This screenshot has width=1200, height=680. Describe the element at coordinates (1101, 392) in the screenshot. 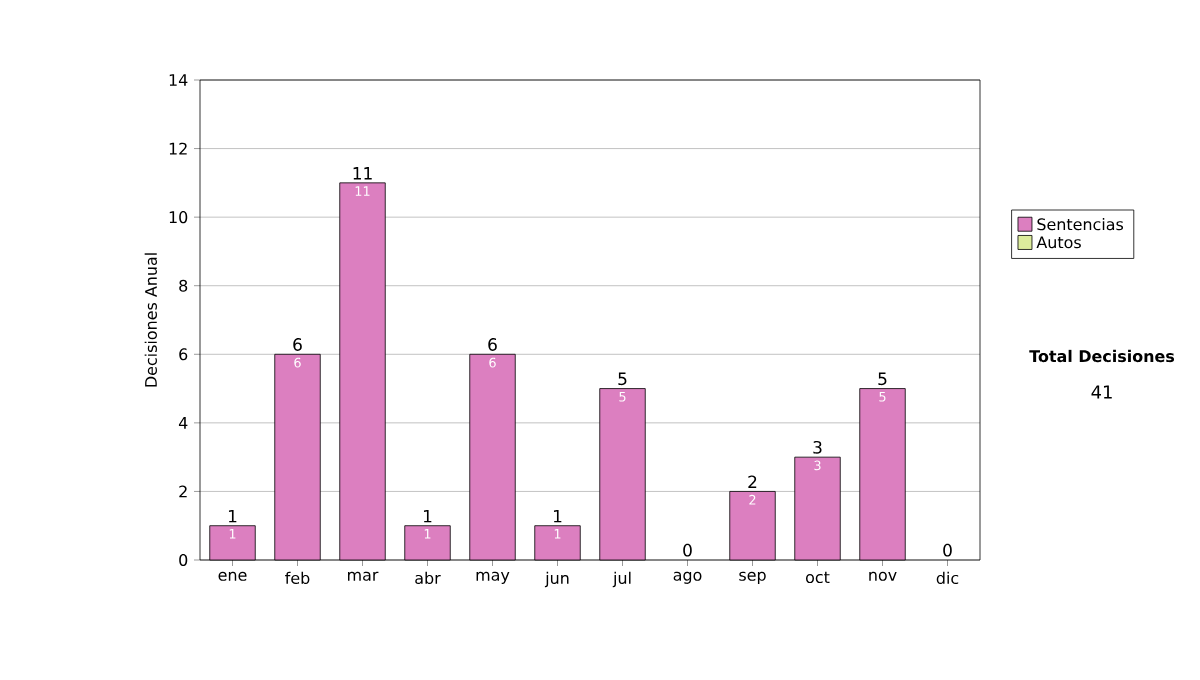

I see `text: 41` at that location.